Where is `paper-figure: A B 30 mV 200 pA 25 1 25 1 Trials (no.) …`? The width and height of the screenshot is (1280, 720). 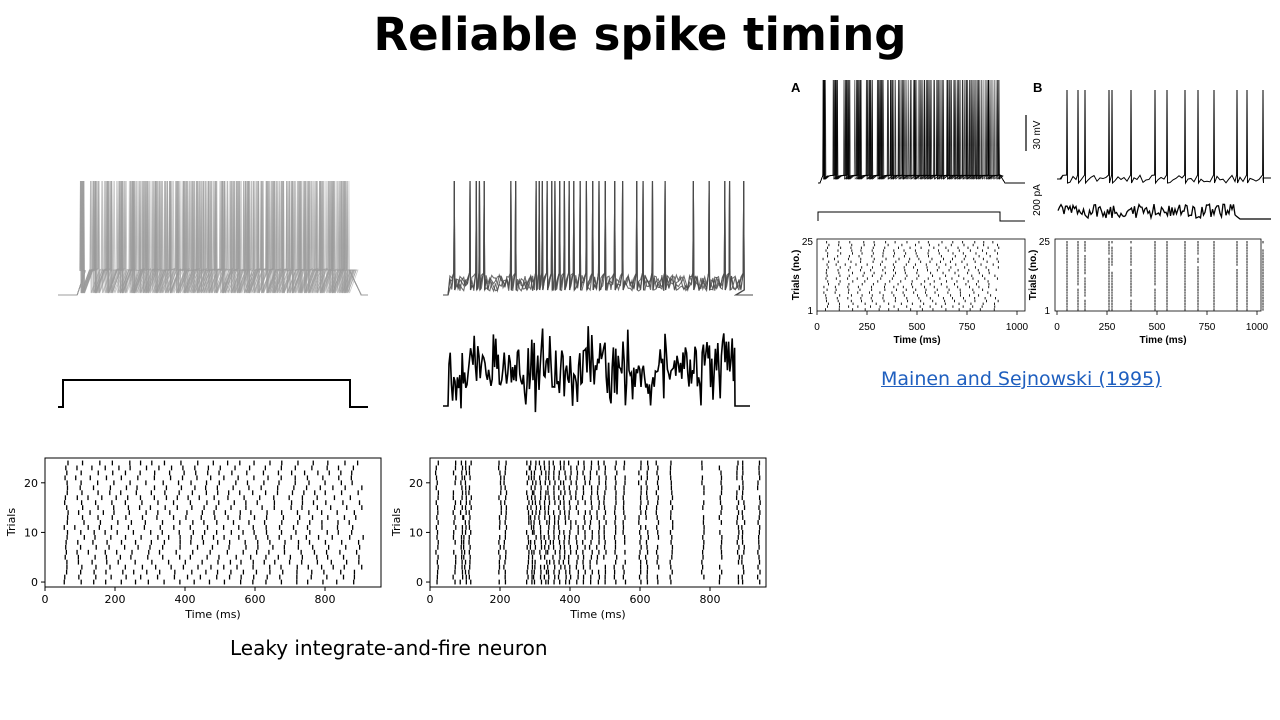 paper-figure: A B 30 mV 200 pA 25 1 25 1 Trials (no.) … is located at coordinates (1031, 212).